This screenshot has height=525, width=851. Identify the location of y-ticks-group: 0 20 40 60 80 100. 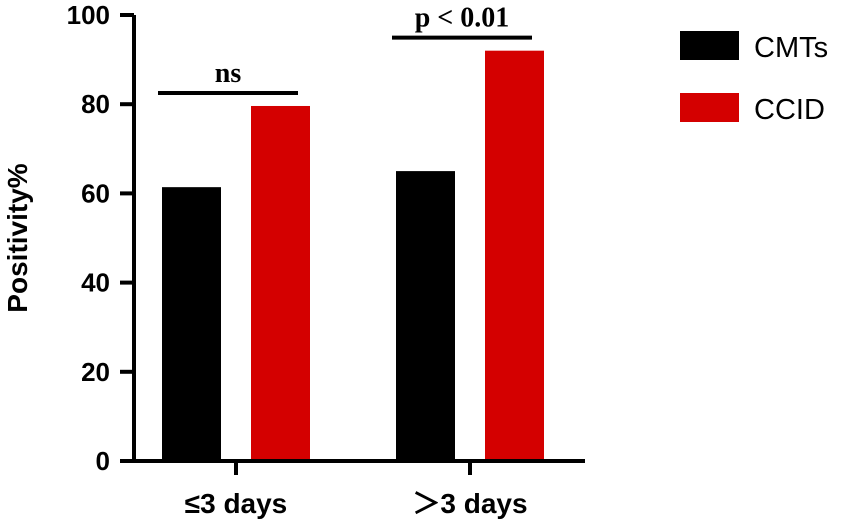
(100, 238).